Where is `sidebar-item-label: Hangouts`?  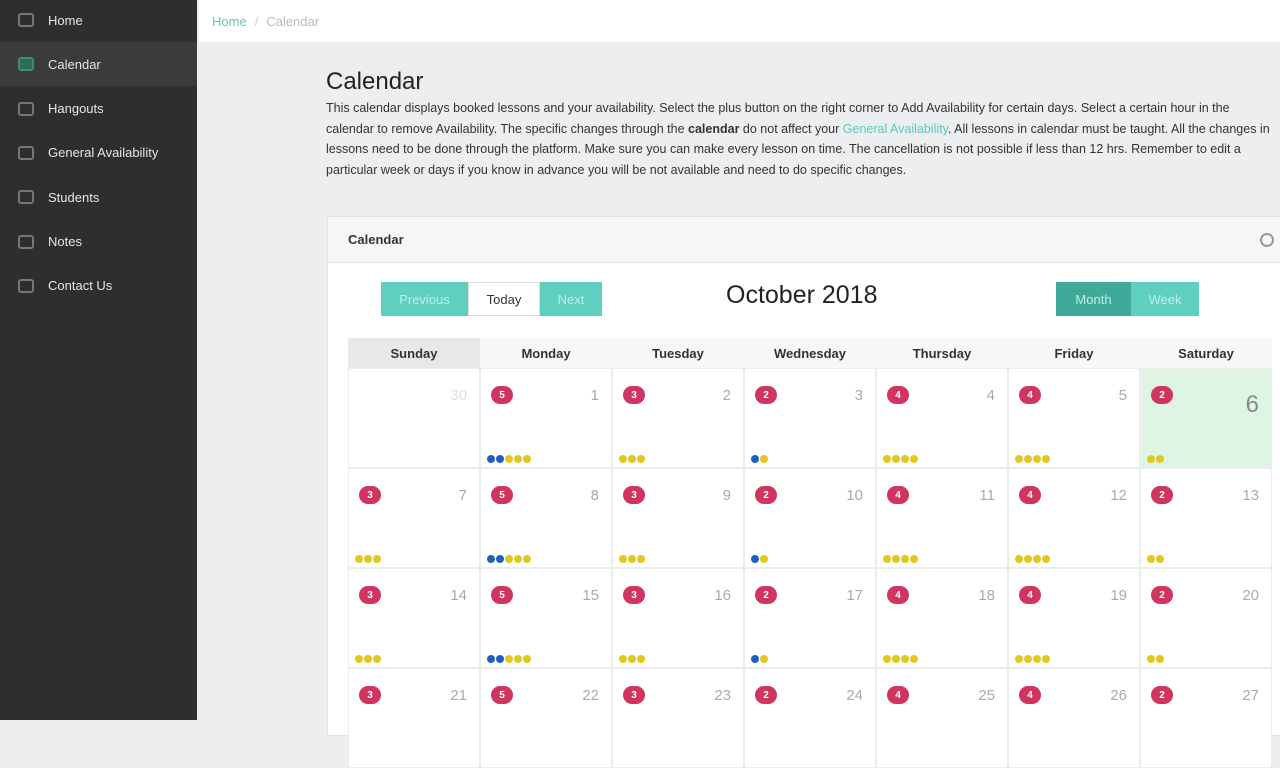 sidebar-item-label: Hangouts is located at coordinates (76, 109).